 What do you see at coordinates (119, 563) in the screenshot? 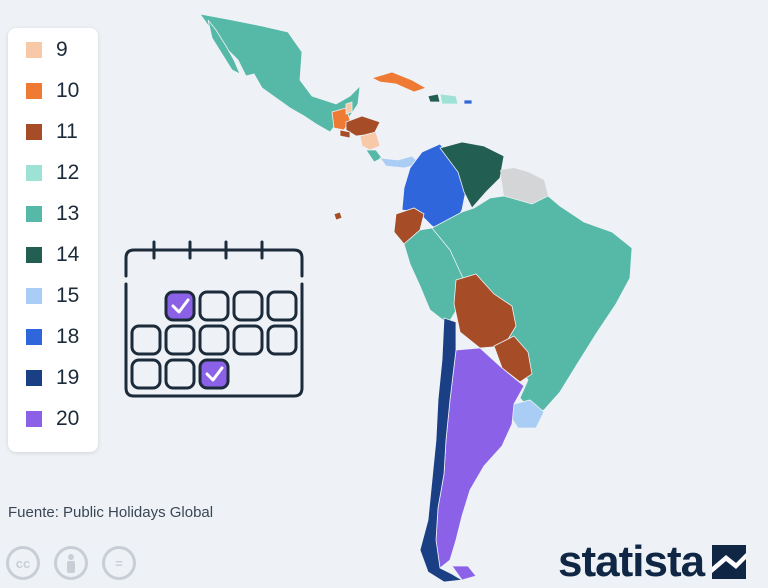
I see `no-derivatives-icon: =` at bounding box center [119, 563].